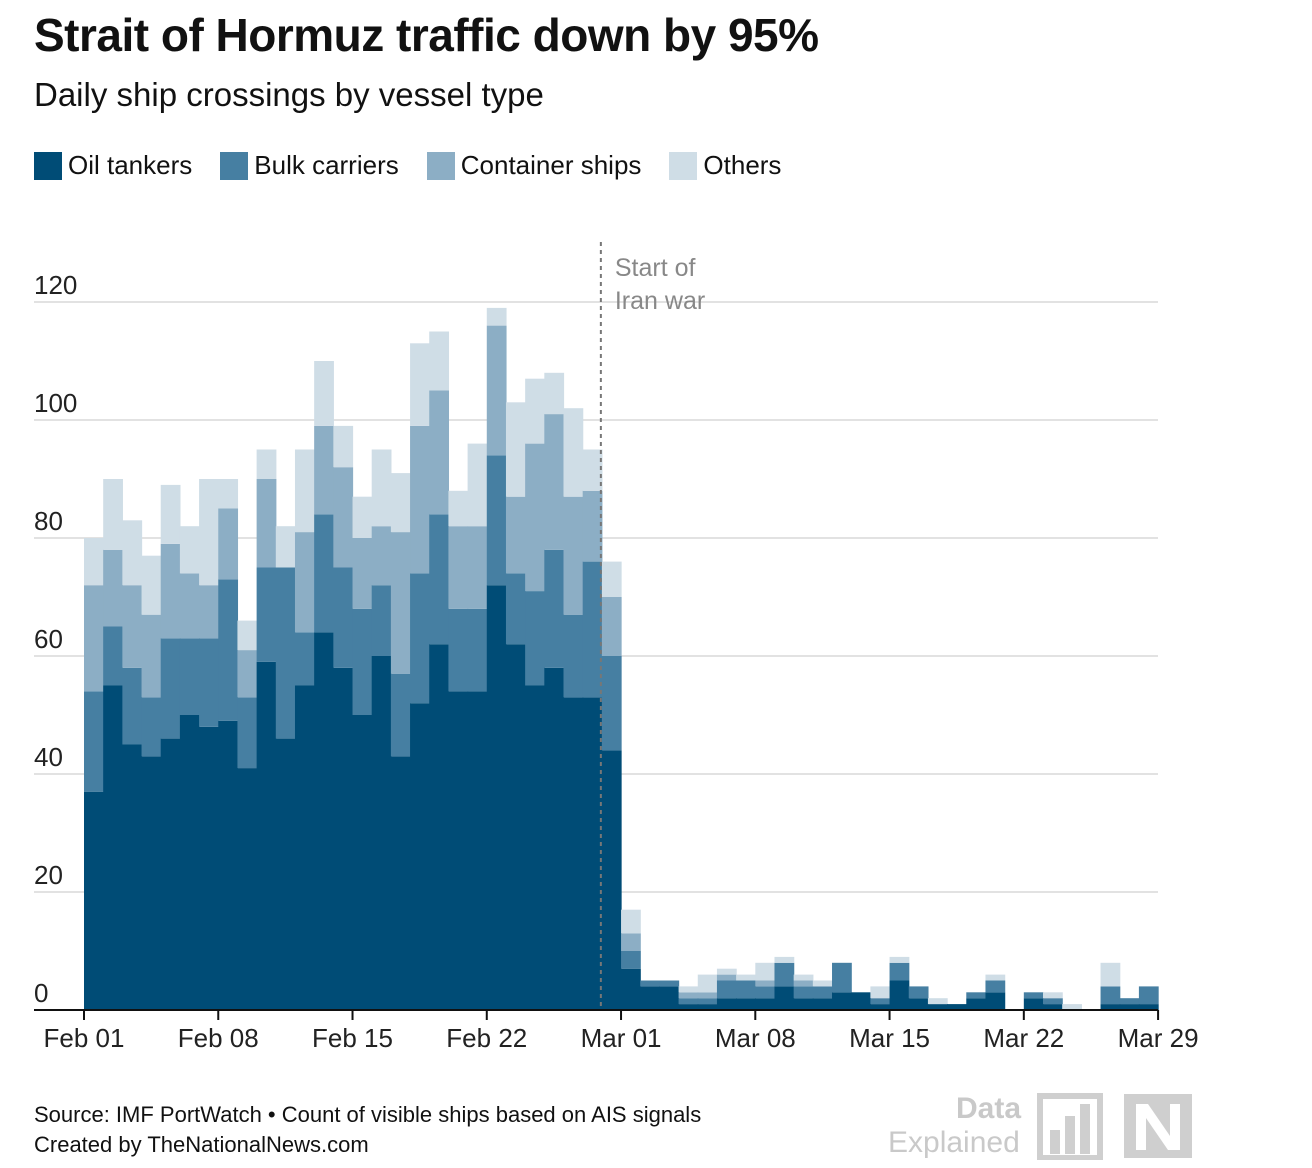 This screenshot has width=1312, height=1168. Describe the element at coordinates (954, 1142) in the screenshot. I see `logo-text-explained: Explained` at that location.